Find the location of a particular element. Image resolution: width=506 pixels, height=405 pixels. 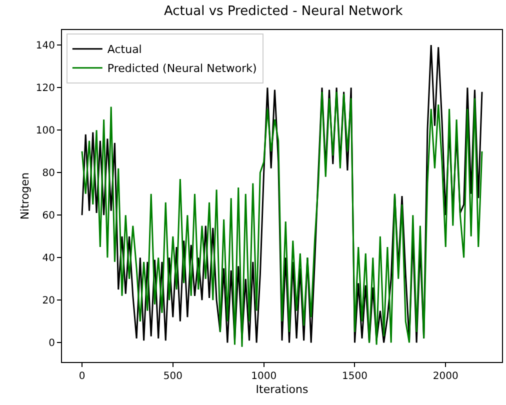

legend-label: Actual is located at coordinates (124, 49).